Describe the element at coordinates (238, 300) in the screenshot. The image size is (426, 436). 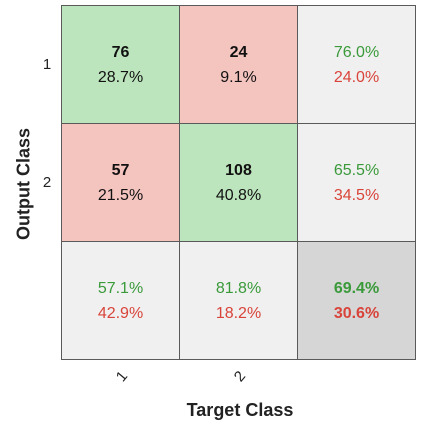
I see `column-summary-cell: 81.8% 18.2%` at that location.